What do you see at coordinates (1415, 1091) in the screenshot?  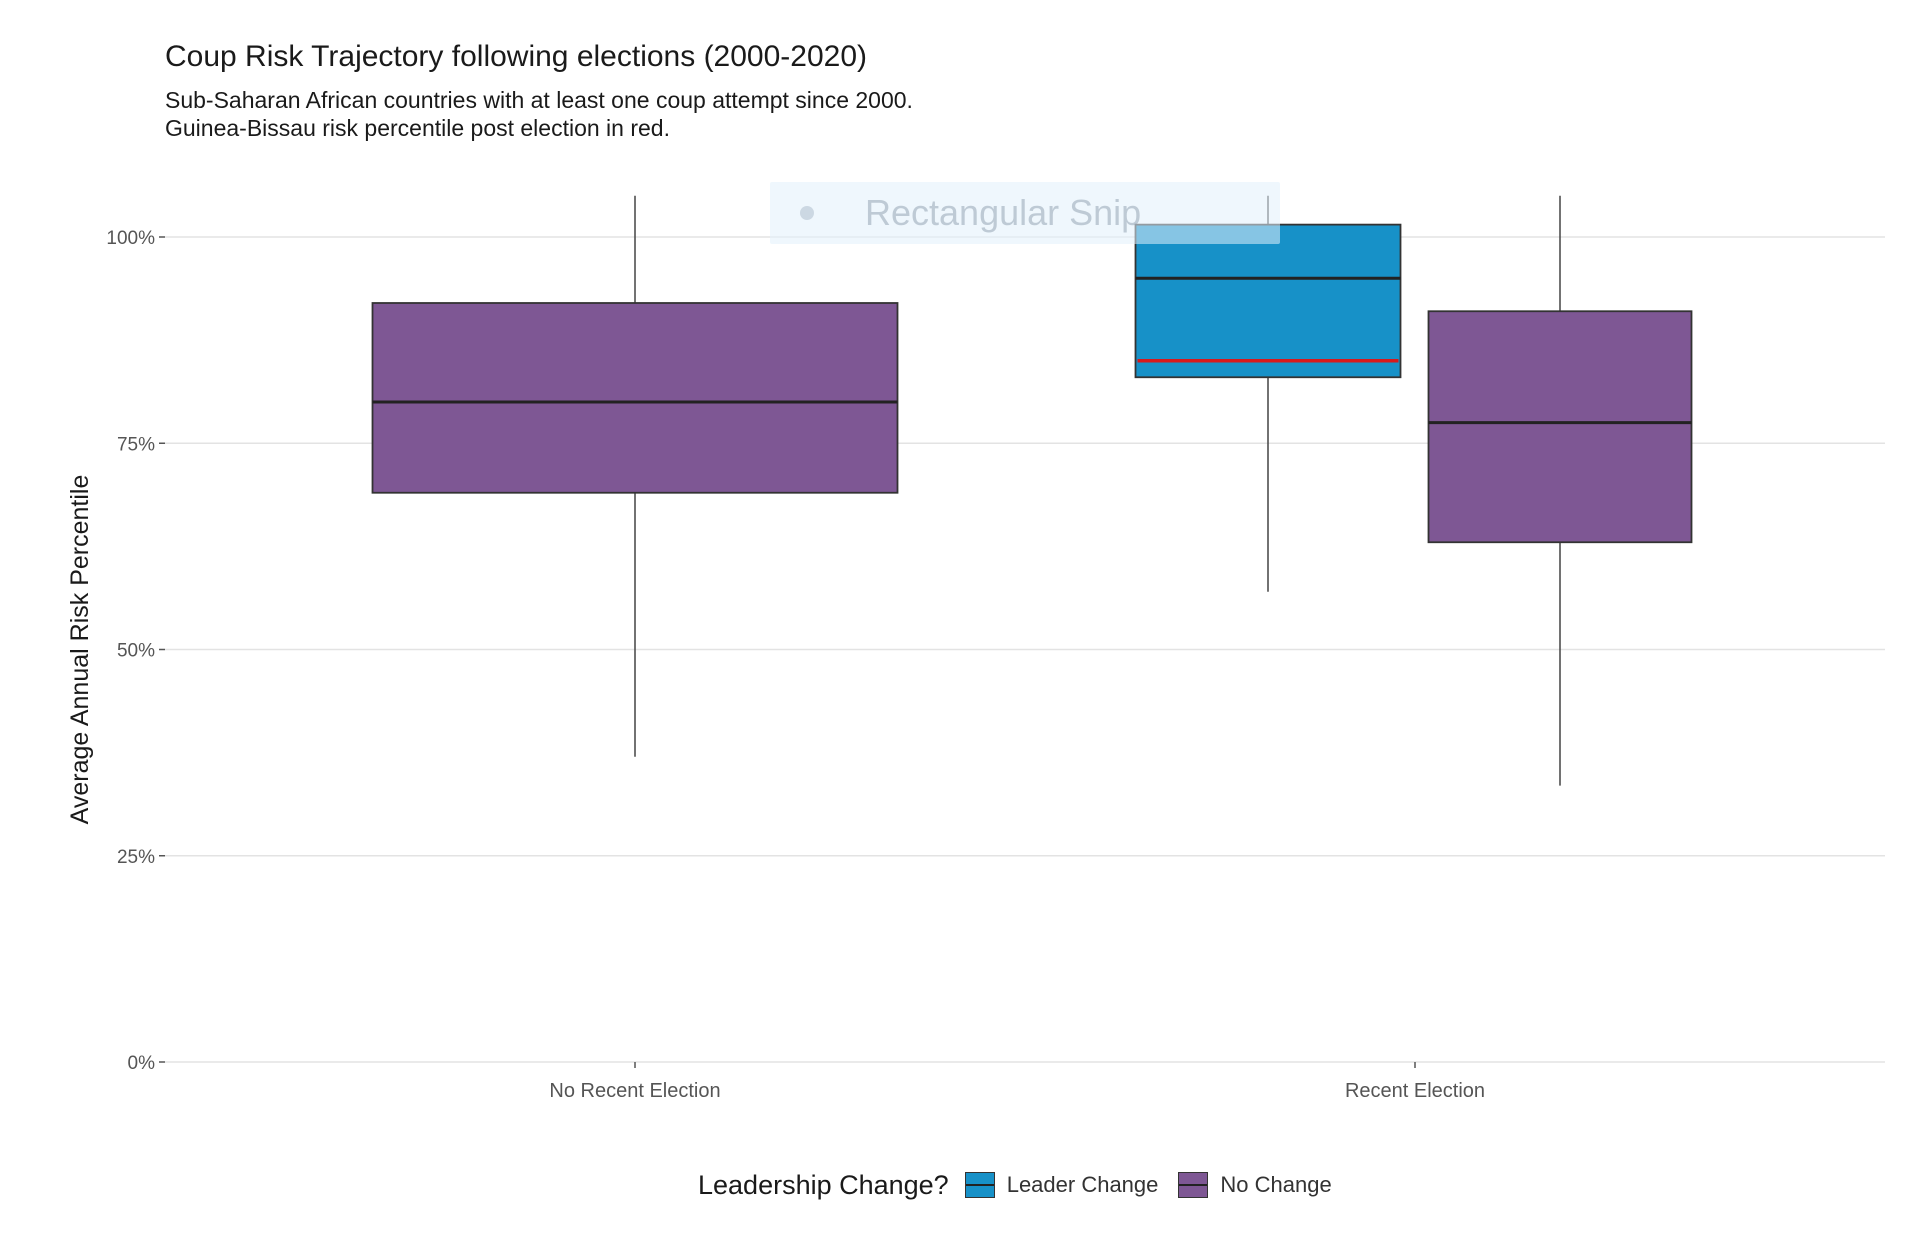 I see `x-tick-label-1: Recent Election` at bounding box center [1415, 1091].